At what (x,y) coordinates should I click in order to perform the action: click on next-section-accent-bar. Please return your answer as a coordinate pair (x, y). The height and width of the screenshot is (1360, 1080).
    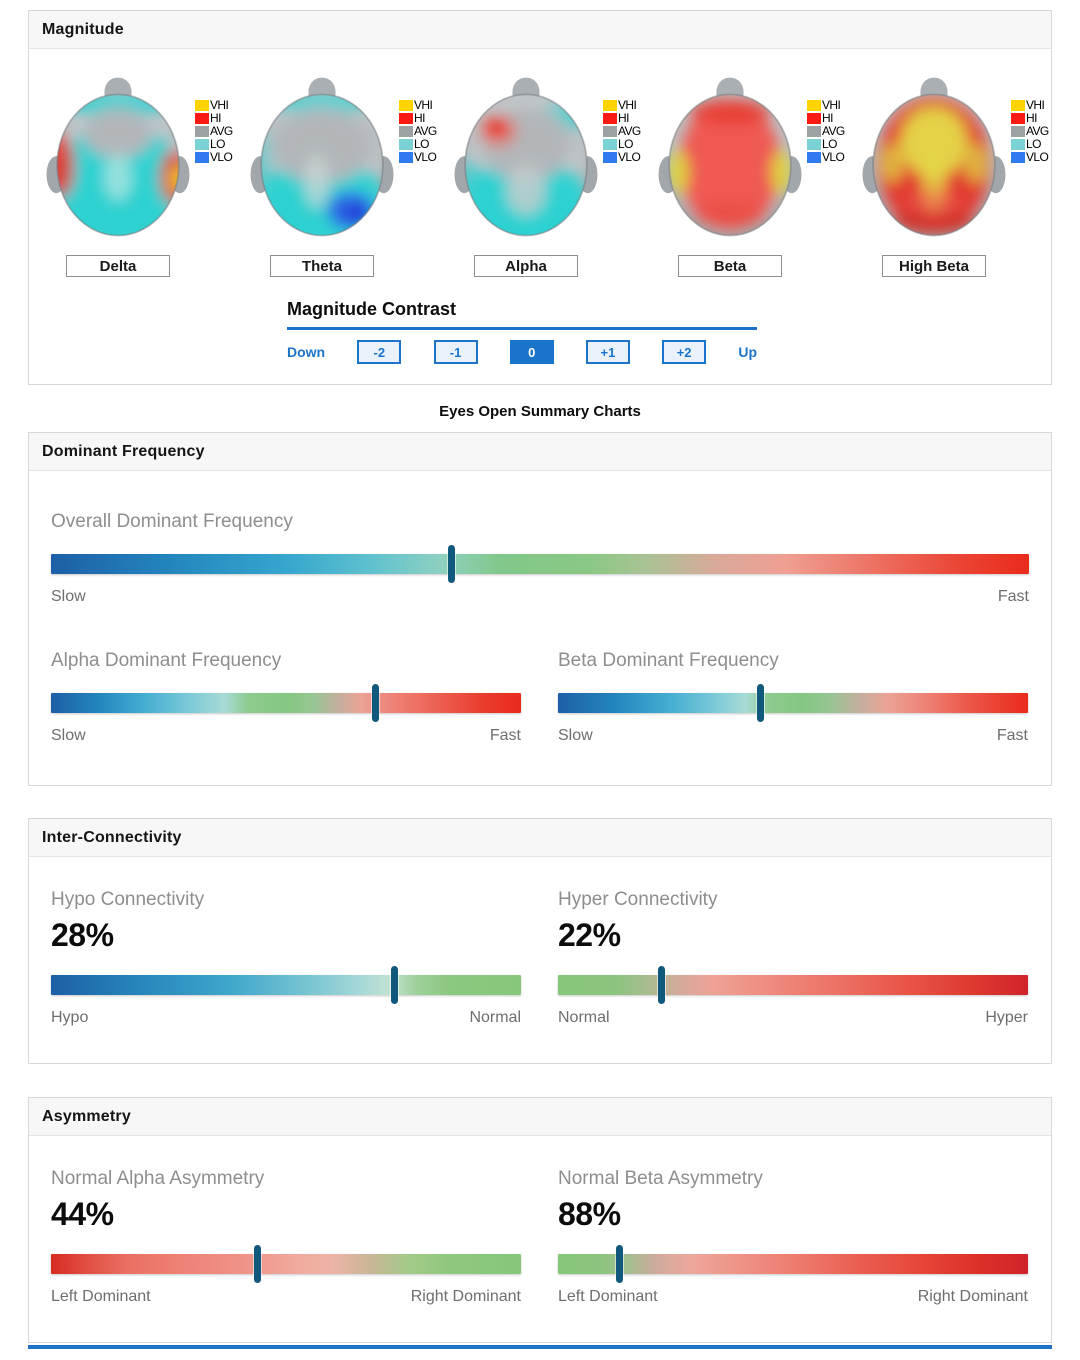
    Looking at the image, I should click on (540, 1347).